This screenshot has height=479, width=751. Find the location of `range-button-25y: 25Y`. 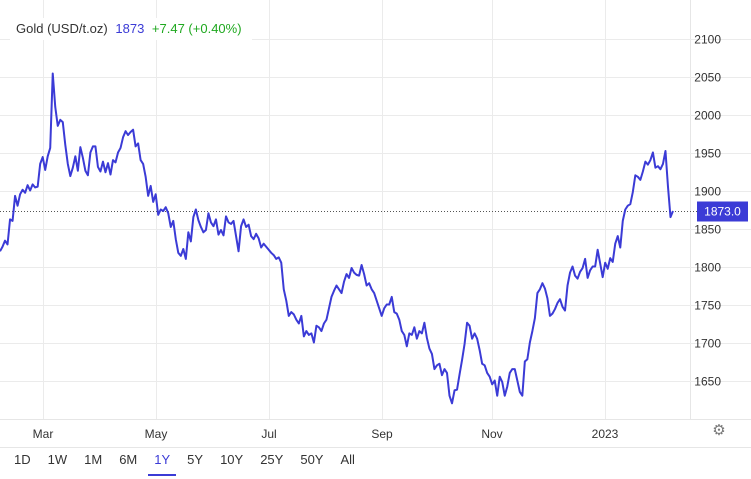

range-button-25y: 25Y is located at coordinates (272, 459).